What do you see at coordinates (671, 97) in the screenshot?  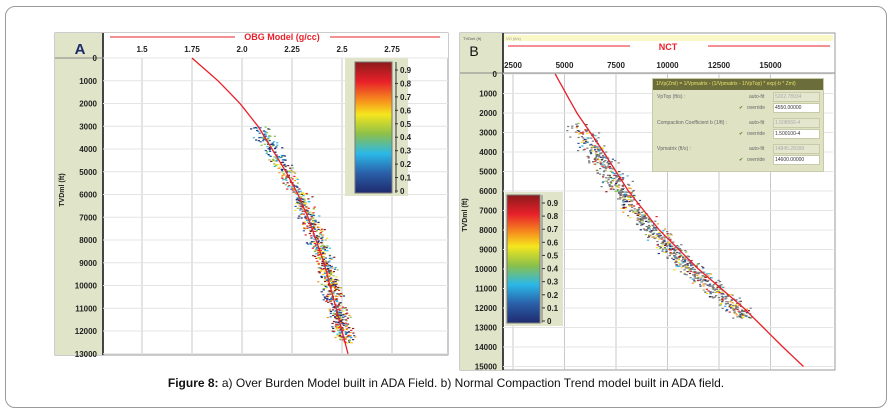 I see `parameter-label: VpTop (ft/s) :` at bounding box center [671, 97].